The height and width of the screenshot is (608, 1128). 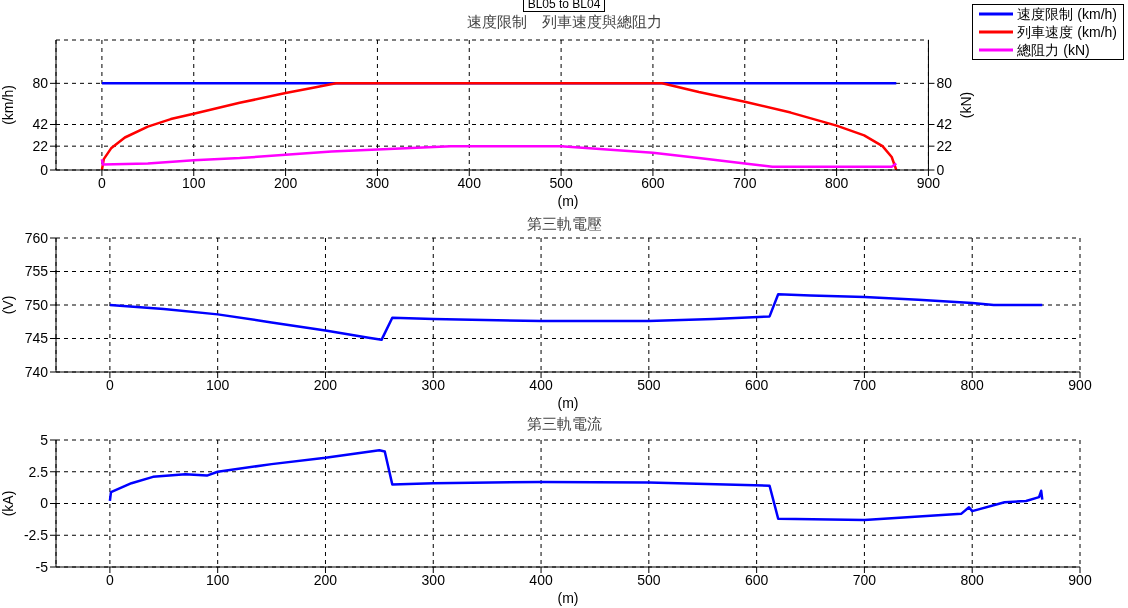 I want to click on y-tick-label: 22, so click(x=40, y=146).